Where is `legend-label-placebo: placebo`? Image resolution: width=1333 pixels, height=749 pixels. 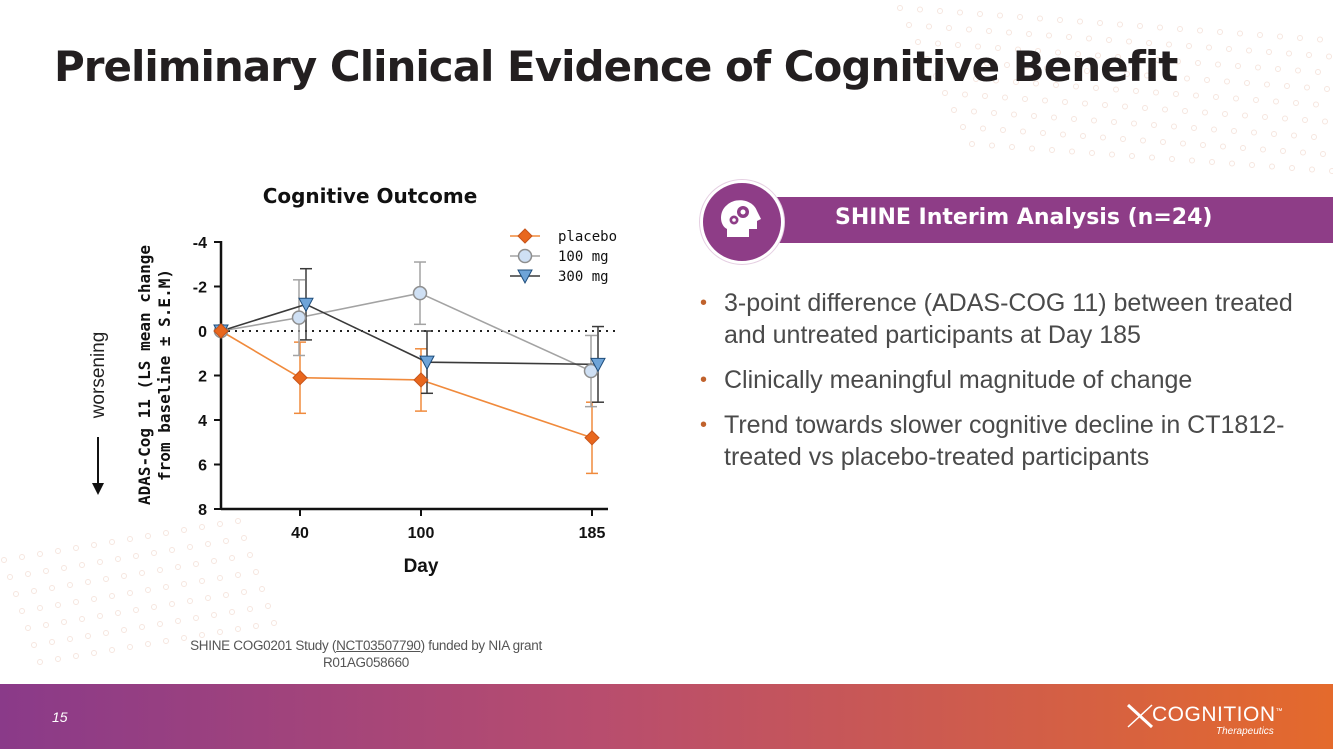 legend-label-placebo: placebo is located at coordinates (587, 237).